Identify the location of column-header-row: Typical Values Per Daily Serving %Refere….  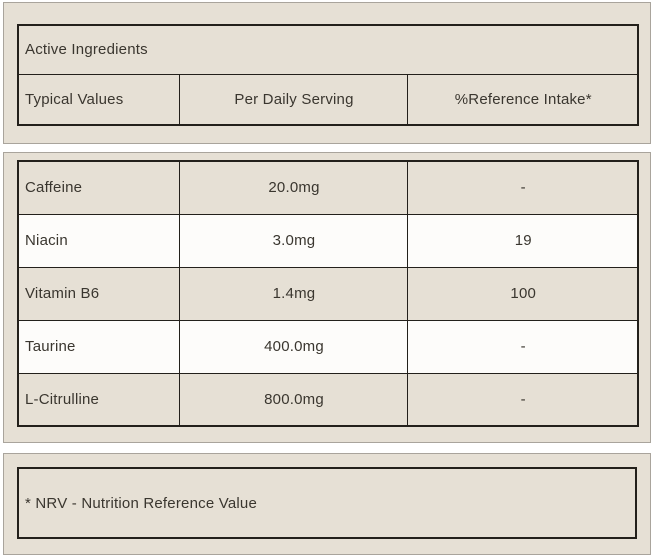
(328, 99).